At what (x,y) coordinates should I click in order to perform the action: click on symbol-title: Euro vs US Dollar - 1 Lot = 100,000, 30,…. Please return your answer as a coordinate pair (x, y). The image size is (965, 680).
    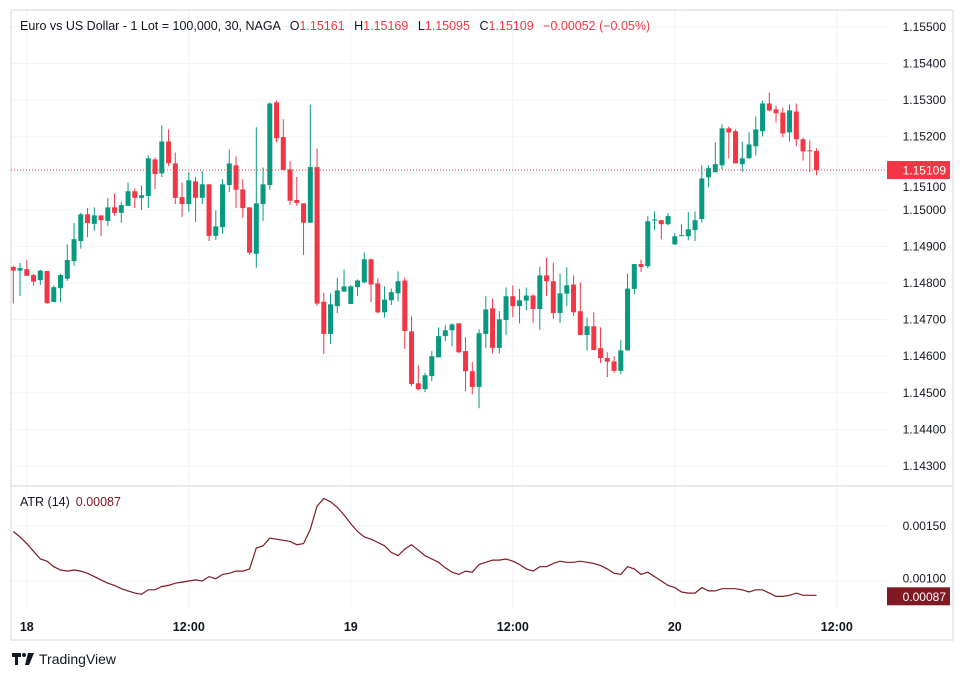
    Looking at the image, I should click on (150, 26).